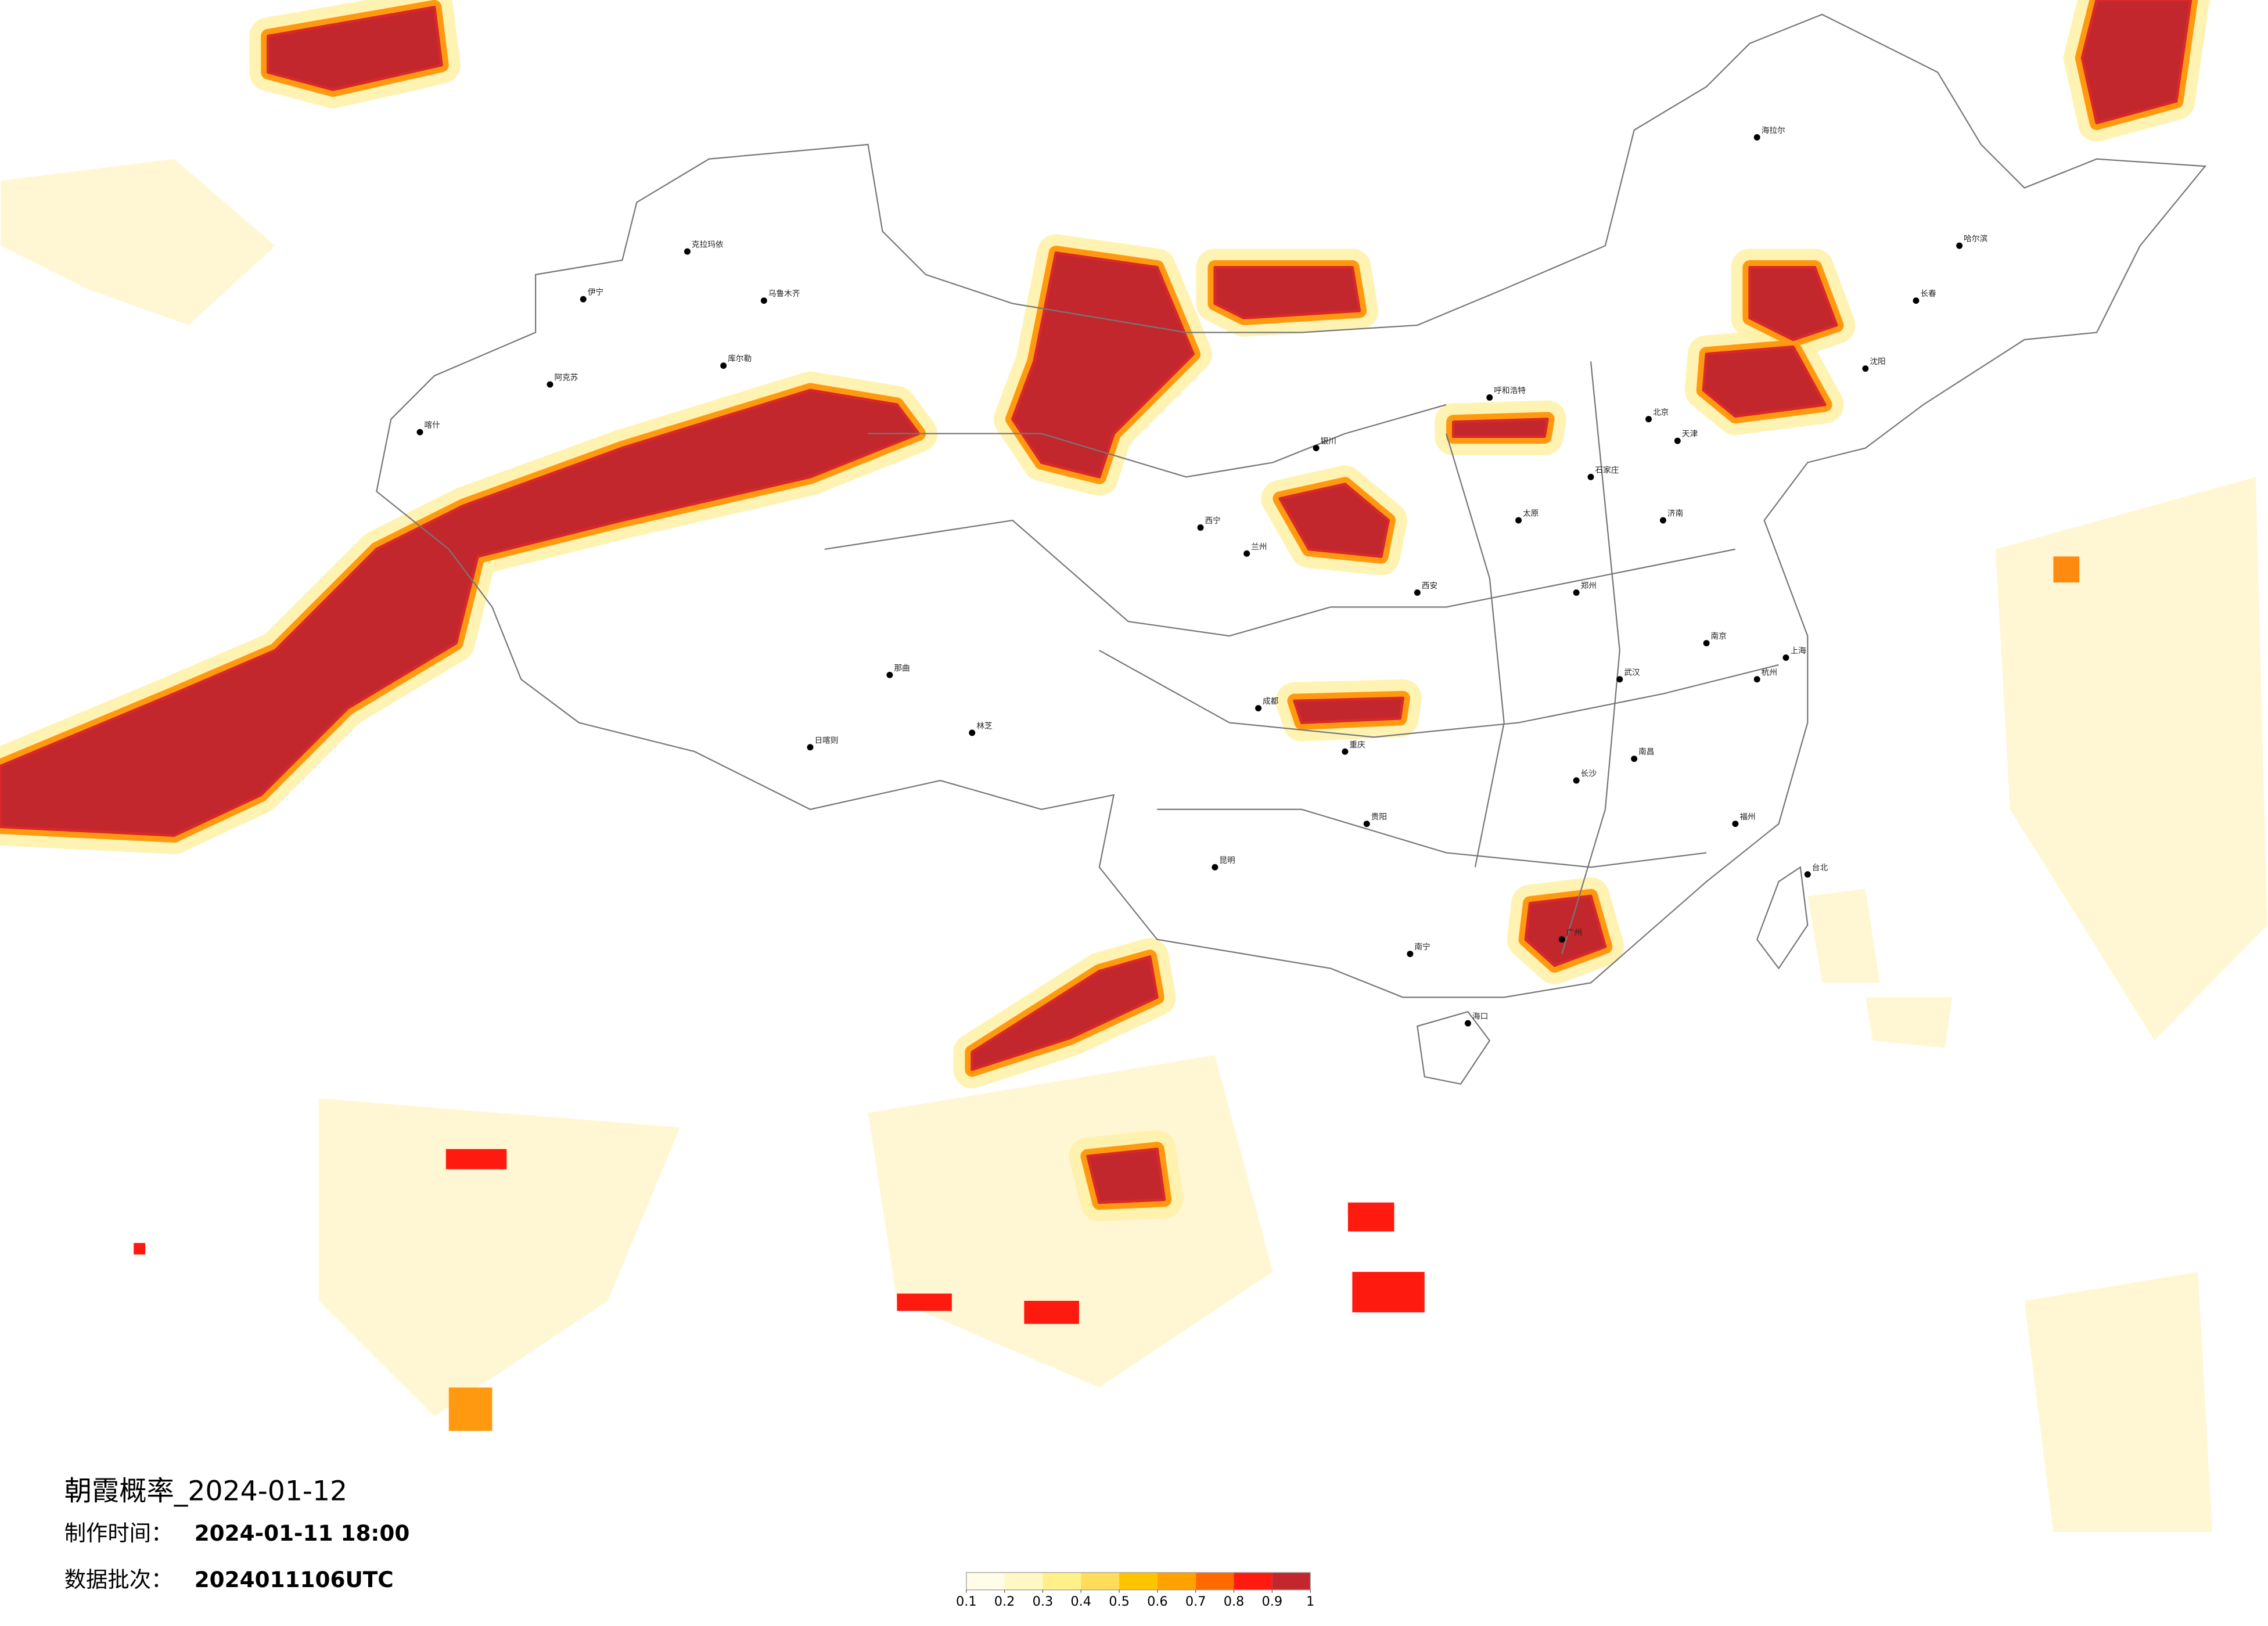 This screenshot has width=2268, height=1626. I want to click on city-label: 武汉, so click(1632, 672).